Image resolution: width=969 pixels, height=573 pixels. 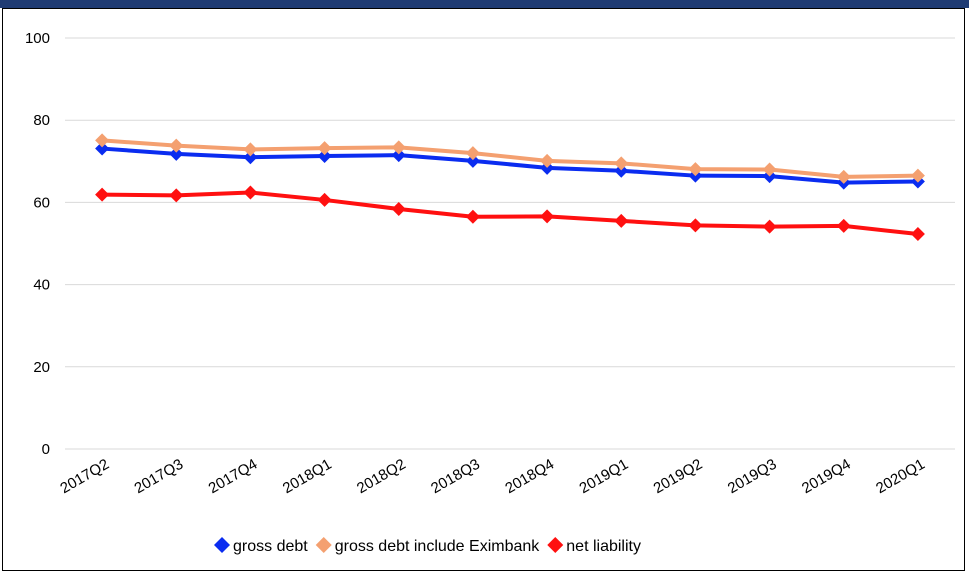 What do you see at coordinates (604, 476) in the screenshot?
I see `x-tick-label: 2019Q1` at bounding box center [604, 476].